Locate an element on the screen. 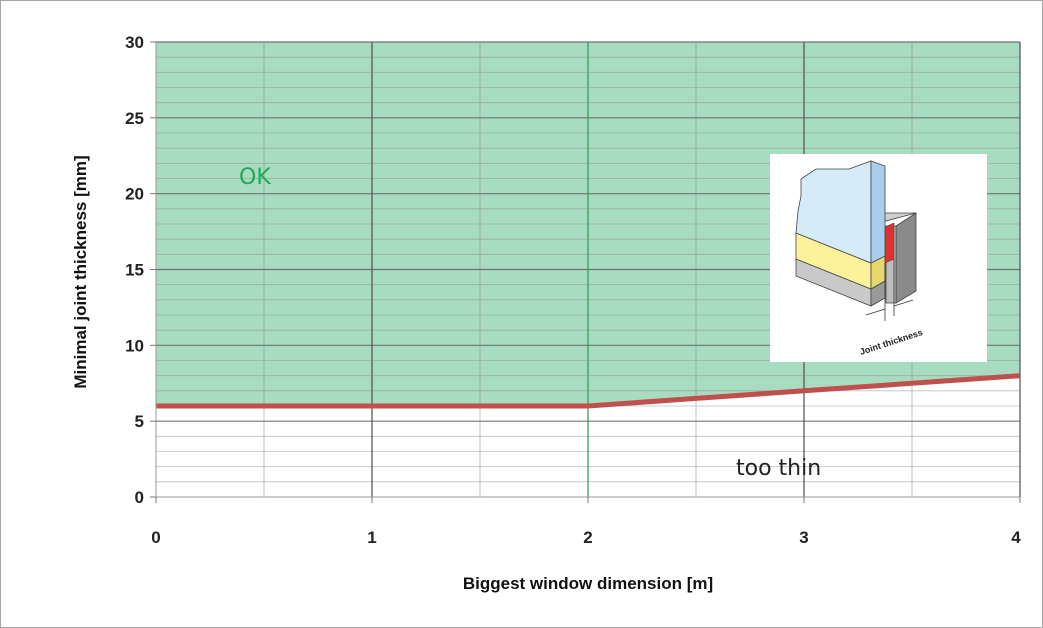 The width and height of the screenshot is (1043, 628). x-tick-label: 3 is located at coordinates (803, 537).